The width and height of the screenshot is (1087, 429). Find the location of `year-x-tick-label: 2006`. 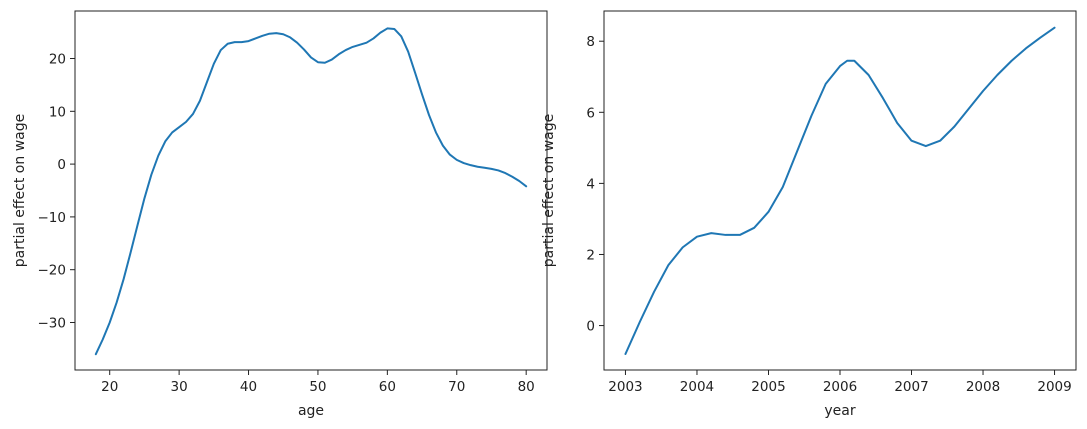

year-x-tick-label: 2006 is located at coordinates (840, 387).